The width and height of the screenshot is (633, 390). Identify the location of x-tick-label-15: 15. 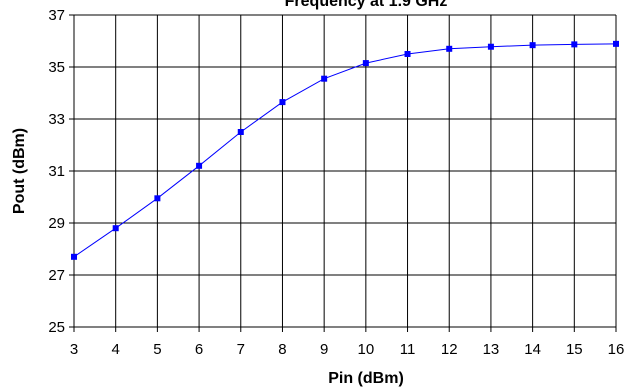
(574, 349).